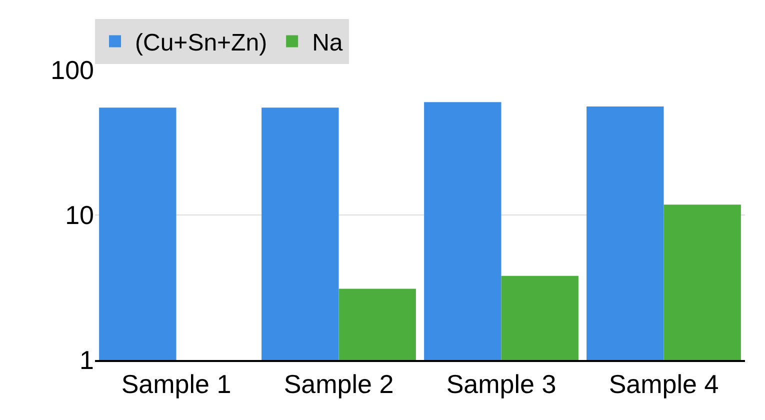  I want to click on legend-label: Na, so click(328, 43).